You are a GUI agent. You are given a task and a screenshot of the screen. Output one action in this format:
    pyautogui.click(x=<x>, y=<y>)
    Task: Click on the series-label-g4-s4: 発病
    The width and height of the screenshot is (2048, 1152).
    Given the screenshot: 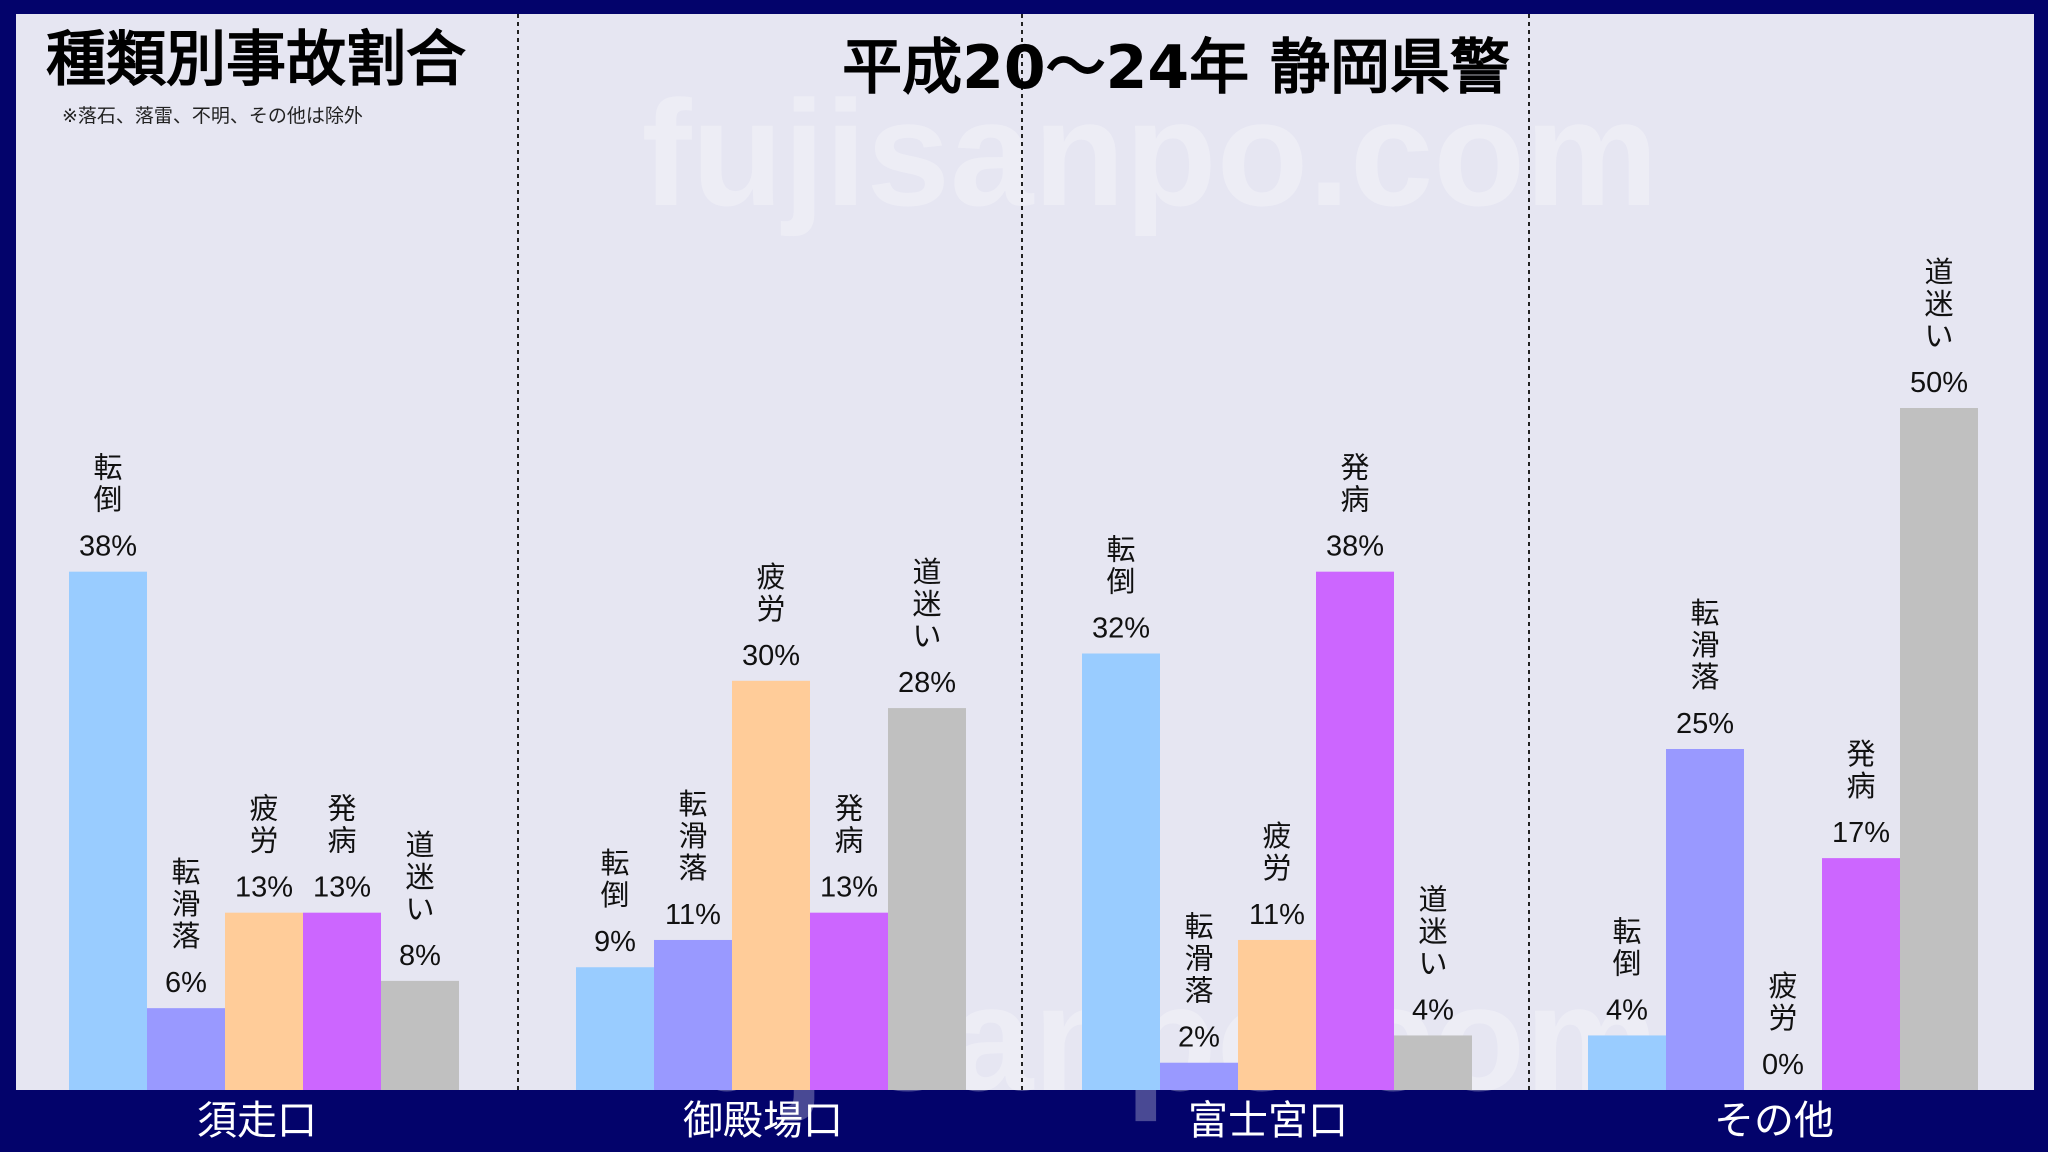 What is the action you would take?
    pyautogui.click(x=1860, y=770)
    